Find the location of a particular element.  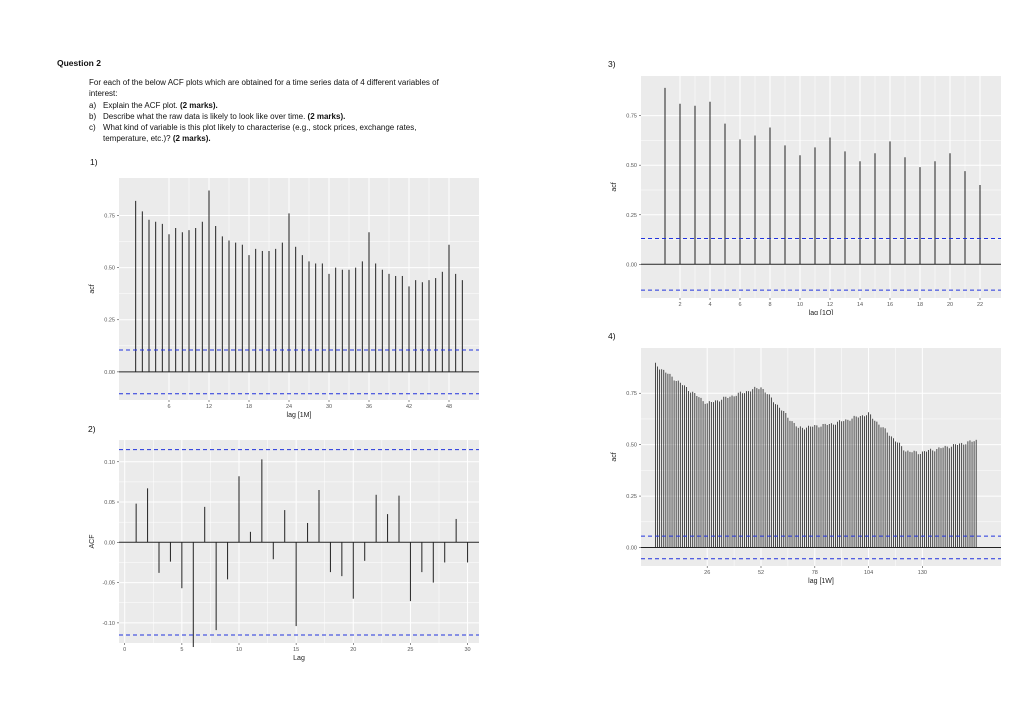

x-tick-label: 36 is located at coordinates (369, 407).